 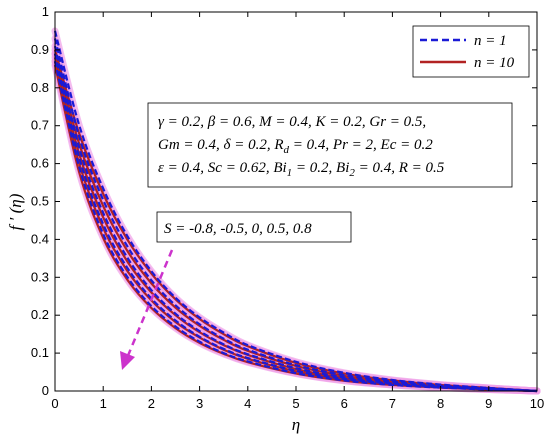 What do you see at coordinates (40, 352) in the screenshot?
I see `y-tick-label: 0.1` at bounding box center [40, 352].